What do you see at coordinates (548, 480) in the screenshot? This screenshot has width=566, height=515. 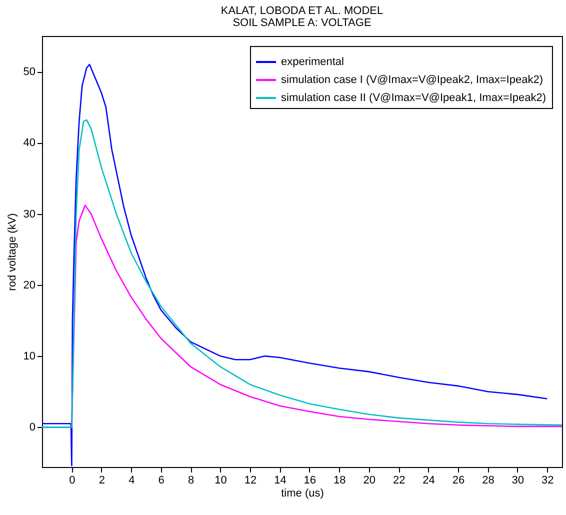 I see `x-tick-label: 32` at bounding box center [548, 480].